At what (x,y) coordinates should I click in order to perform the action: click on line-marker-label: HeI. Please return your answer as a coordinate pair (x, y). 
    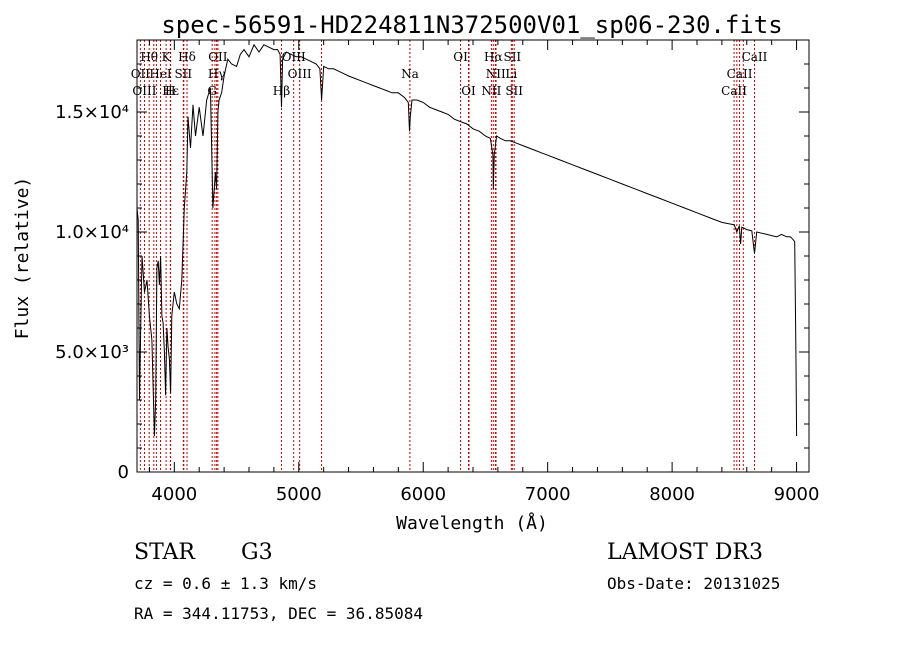
    Looking at the image, I should click on (160, 74).